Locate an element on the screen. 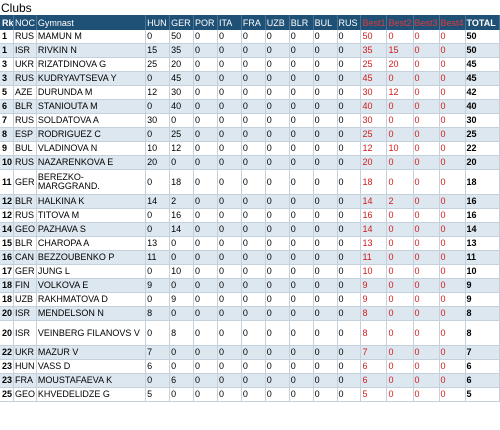 This screenshot has height=430, width=500. cell-gymnast: KUDRYAVTSEVA Y is located at coordinates (91, 78).